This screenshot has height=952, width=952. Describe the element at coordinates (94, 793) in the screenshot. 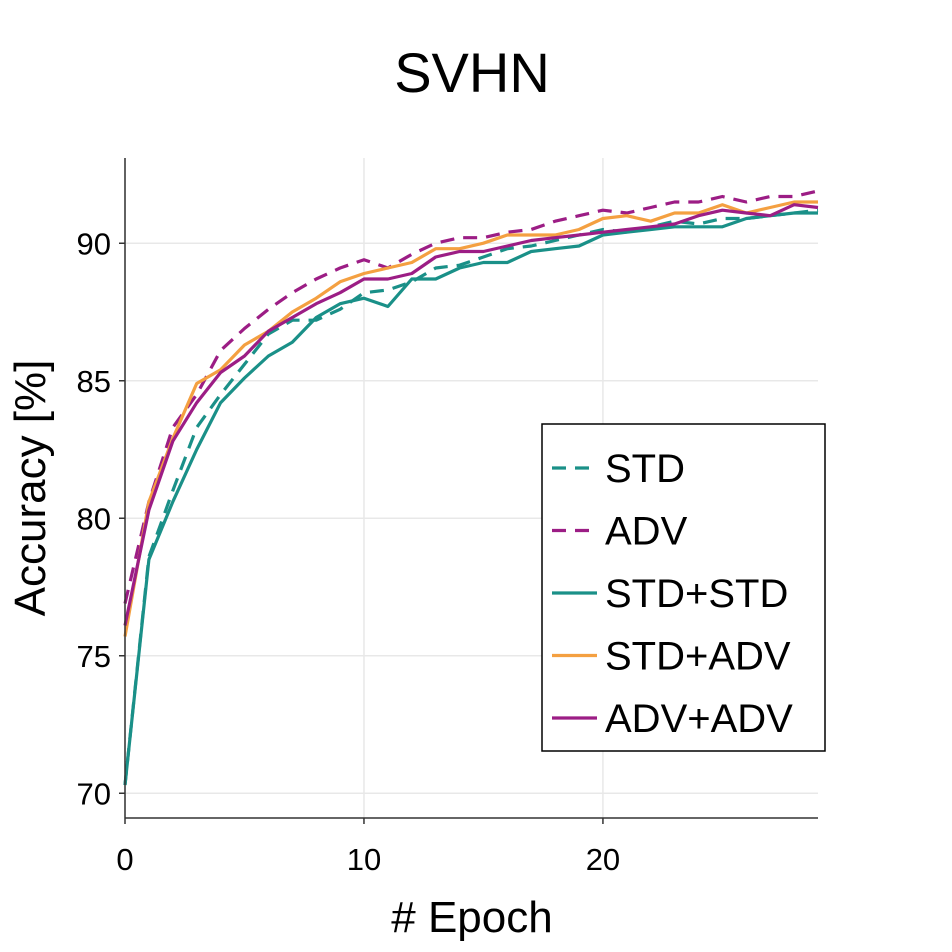

I see `y-tick-label: 70` at that location.